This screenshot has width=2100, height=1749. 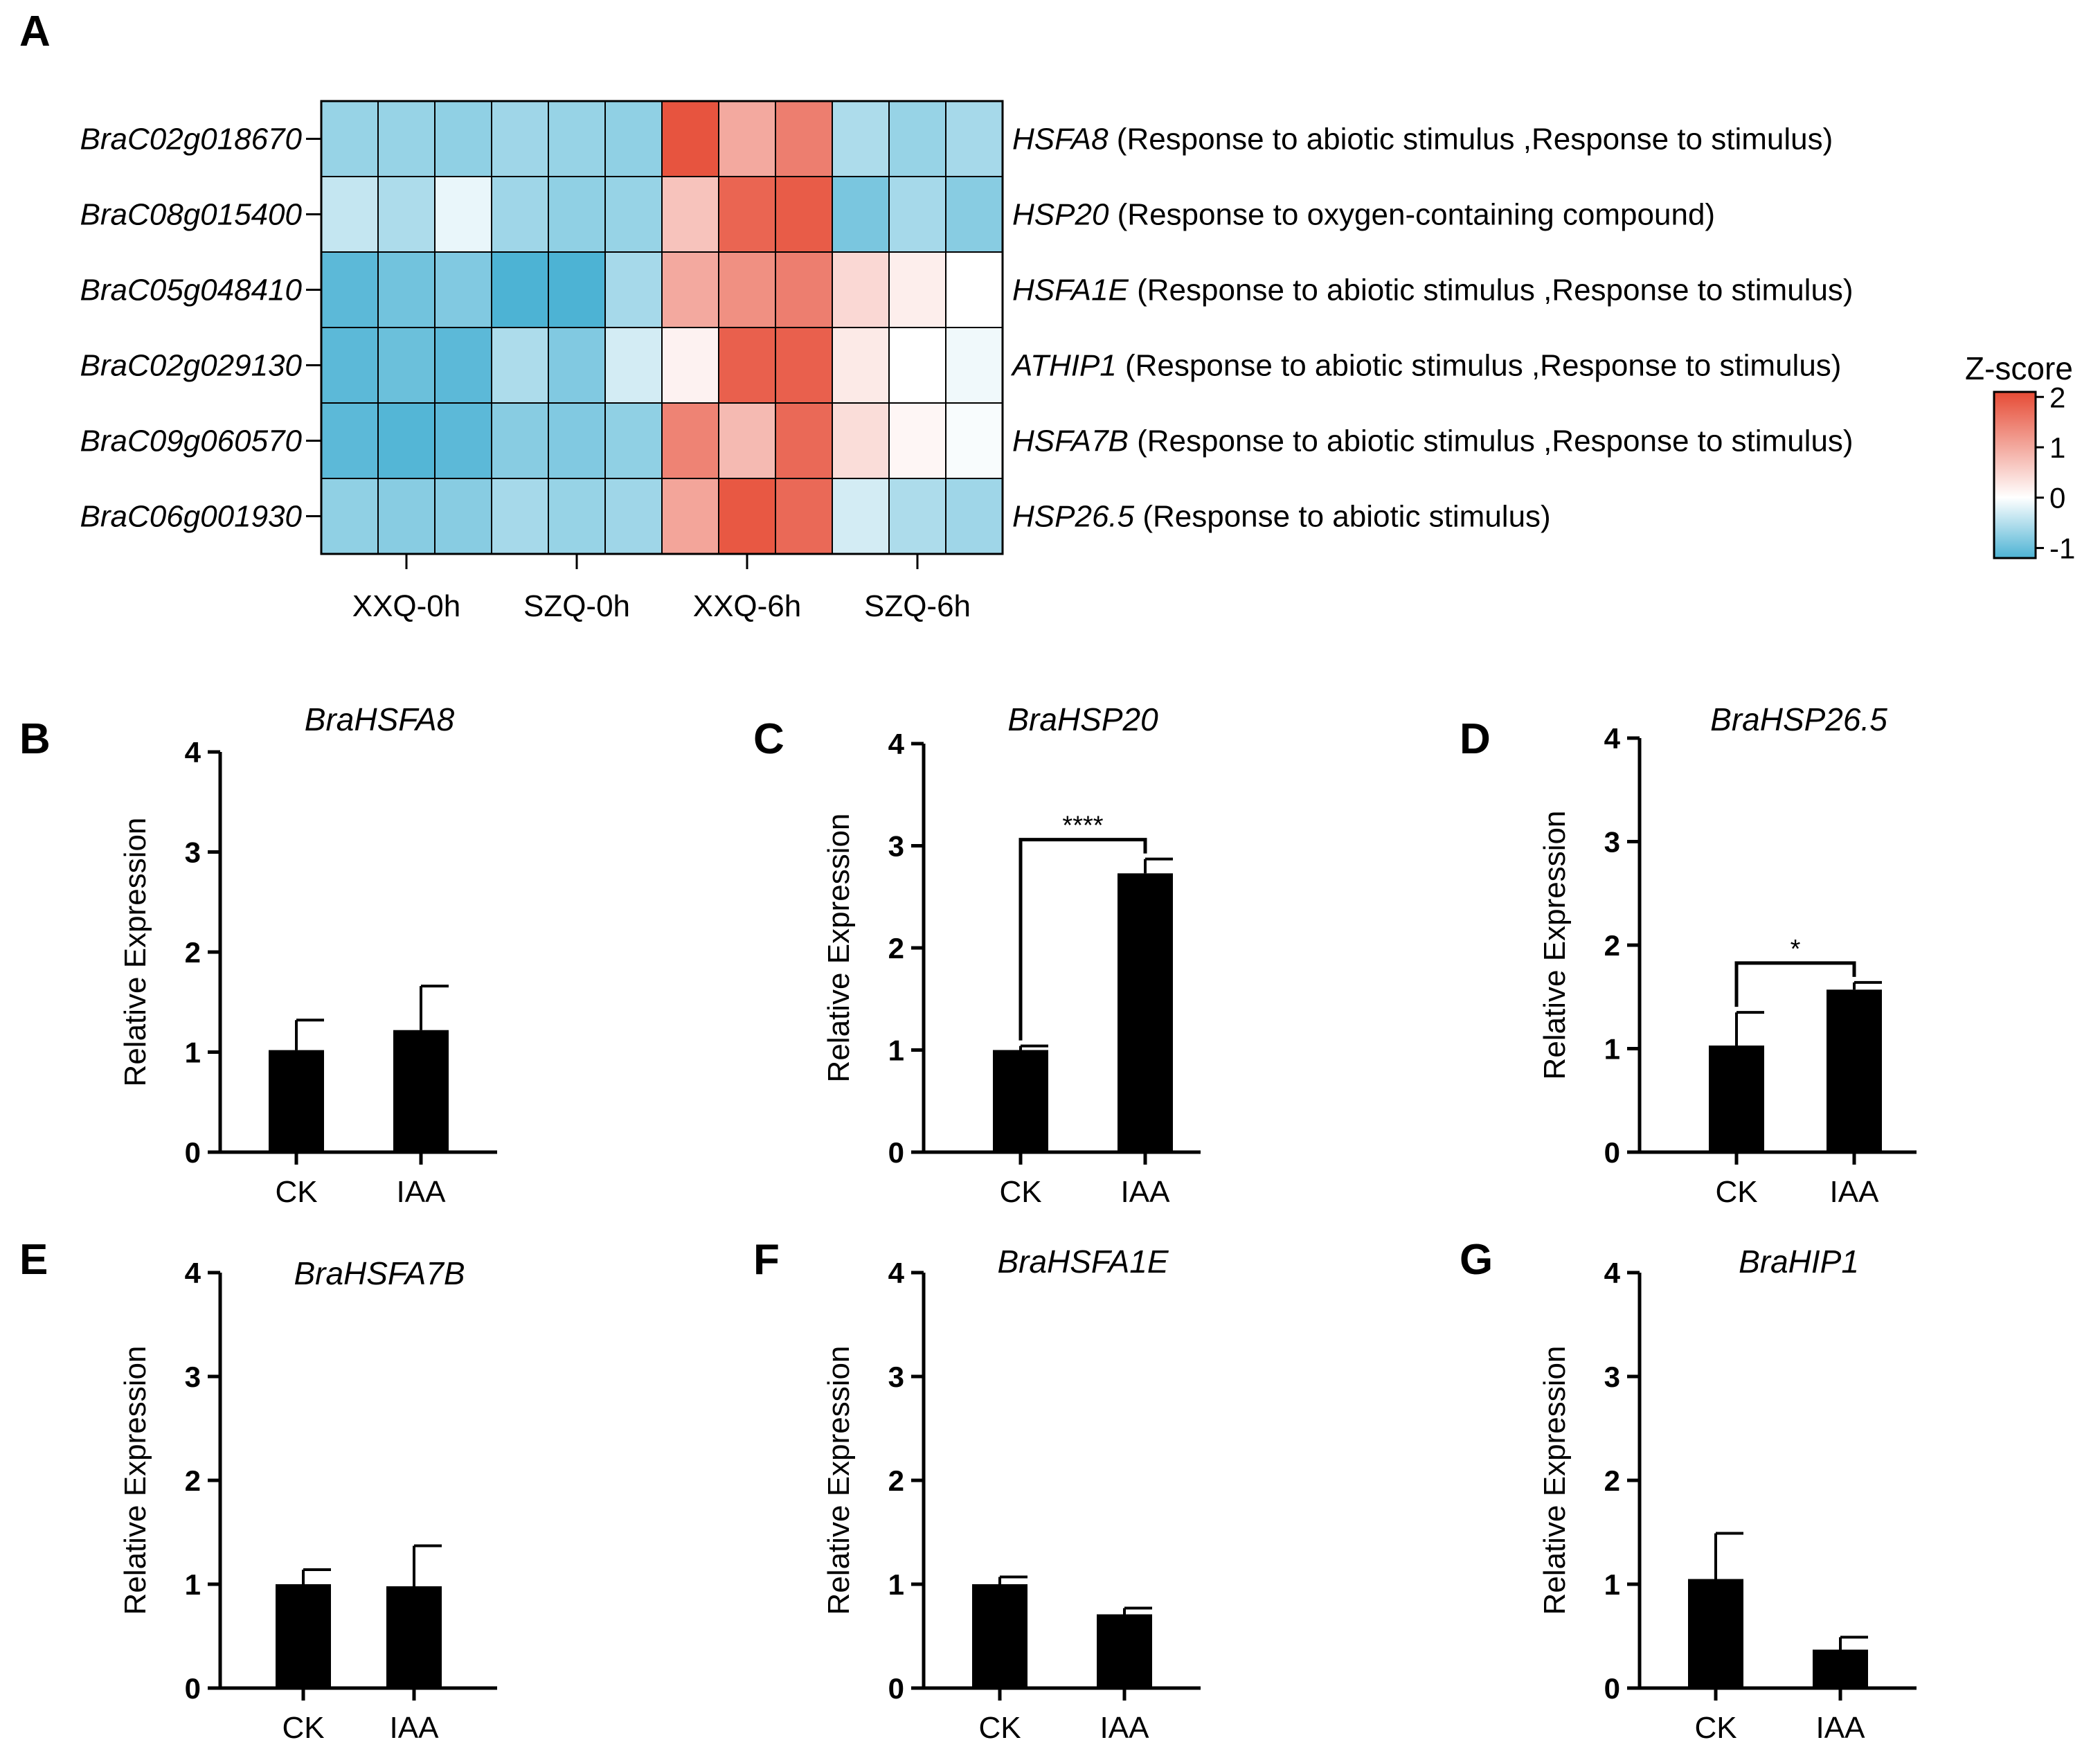 I want to click on bar-chart-panel: E BraHSFA7B 0 1 2 3 4 Relative Expression CK IAA, so click(x=258, y=1490).